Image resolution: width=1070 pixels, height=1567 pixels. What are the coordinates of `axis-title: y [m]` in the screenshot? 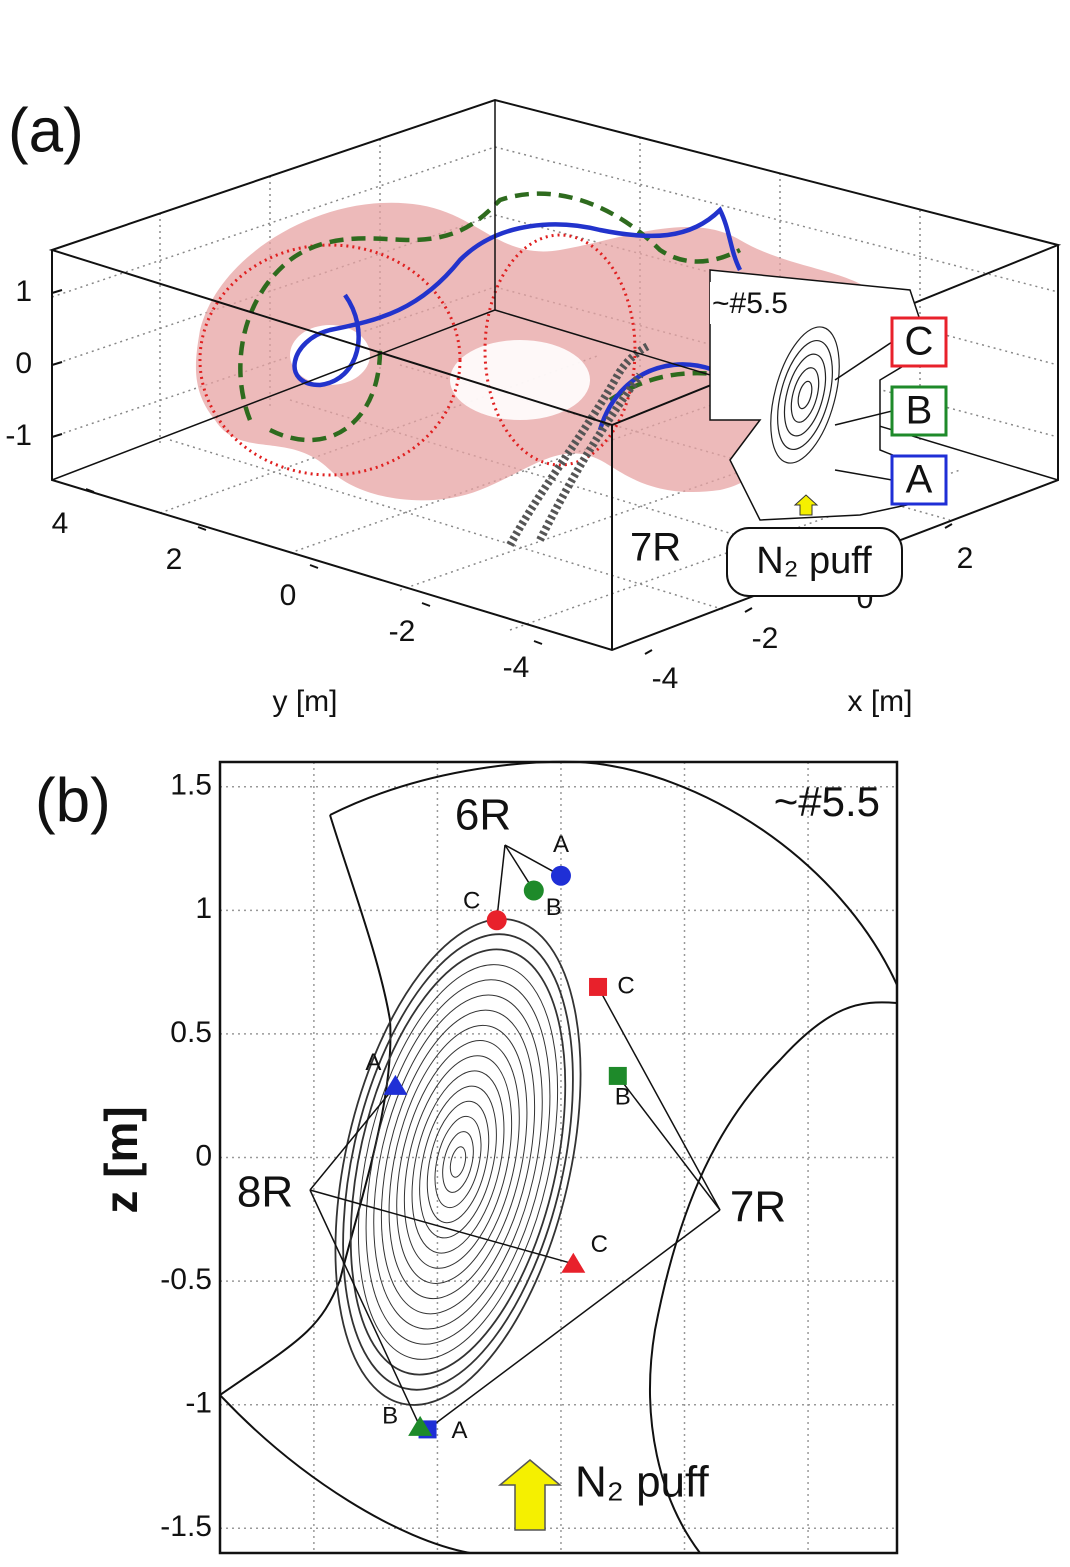 It's located at (305, 701).